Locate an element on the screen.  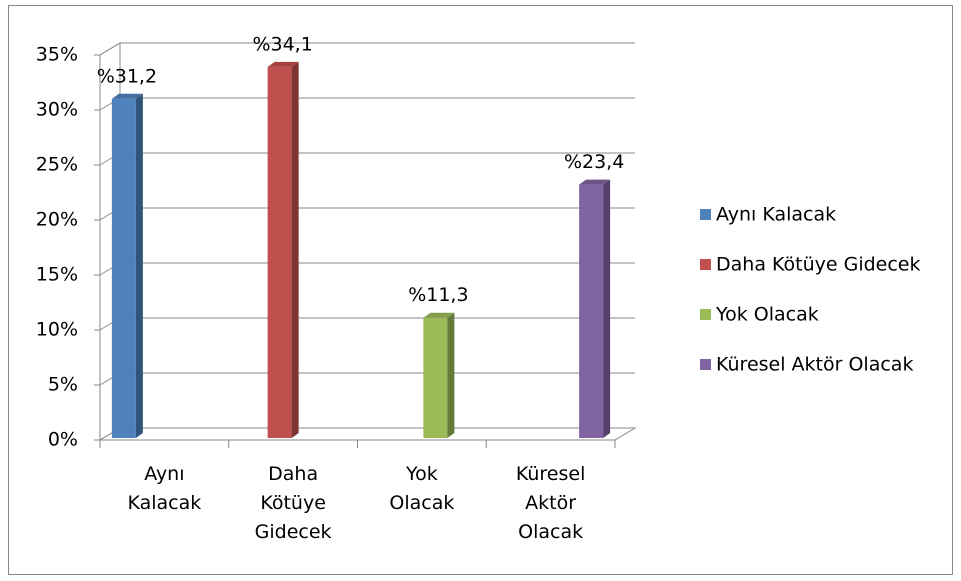
x-tick-label: Aynı Kalacak is located at coordinates (164, 488).